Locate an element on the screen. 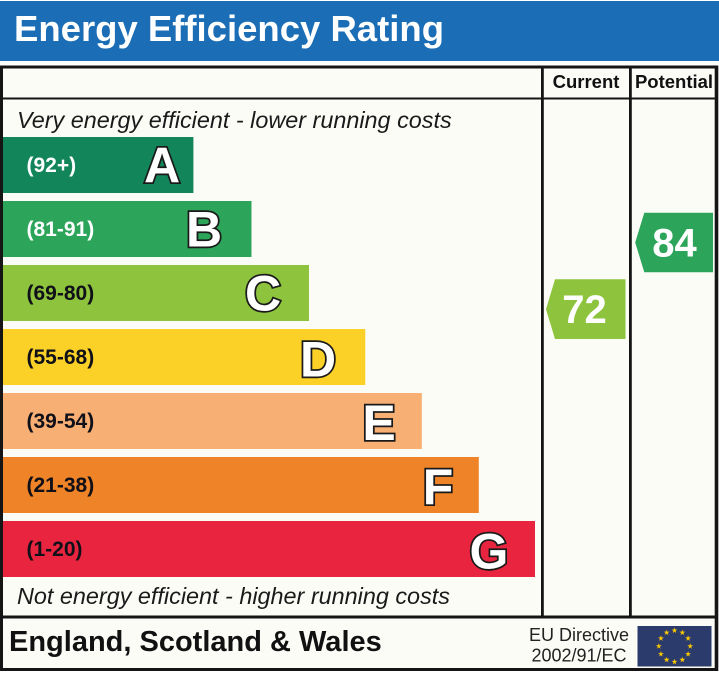 Image resolution: width=719 pixels, height=675 pixels. svg-text: EU Directive is located at coordinates (579, 635).